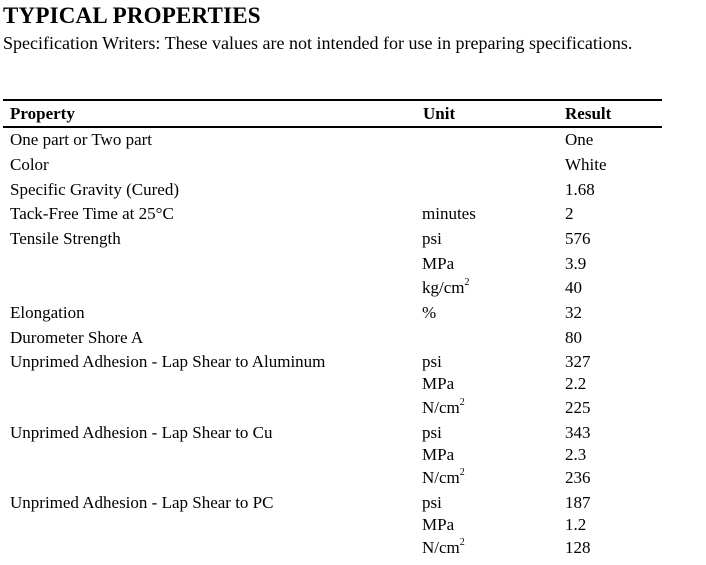 The height and width of the screenshot is (565, 706). What do you see at coordinates (42, 113) in the screenshot?
I see `header-property: Property` at bounding box center [42, 113].